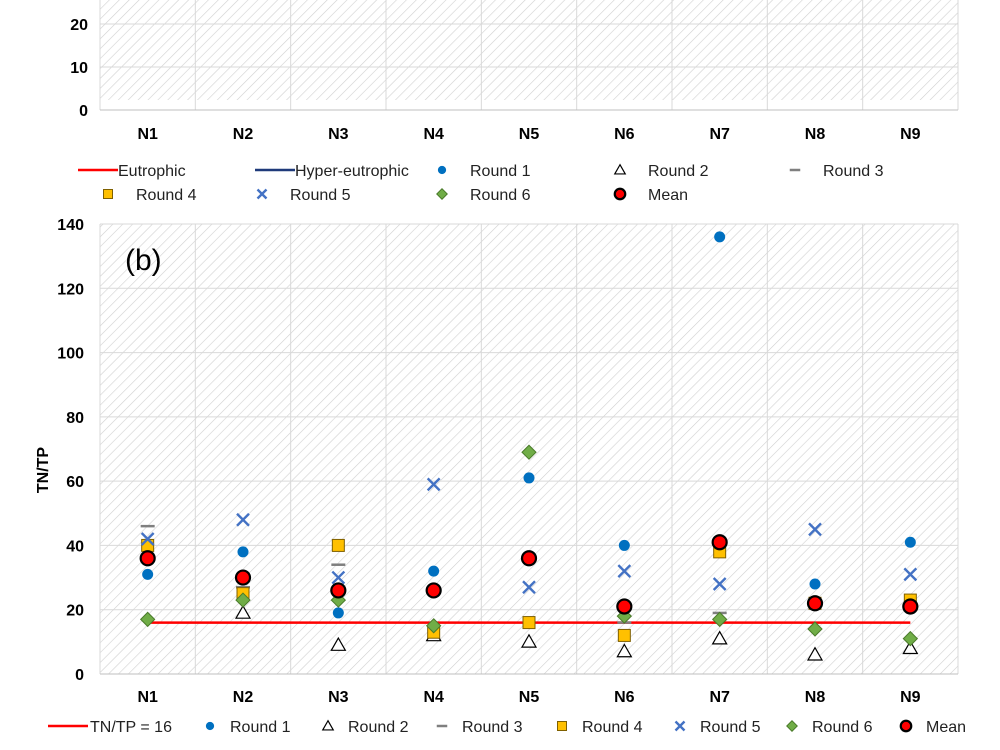 This screenshot has width=1000, height=750. I want to click on point-triangle-n9, so click(910, 647).